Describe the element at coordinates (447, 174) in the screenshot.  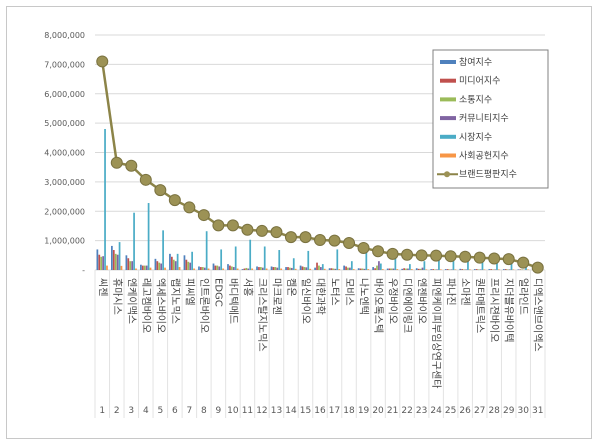
I see `legend-marker` at that location.